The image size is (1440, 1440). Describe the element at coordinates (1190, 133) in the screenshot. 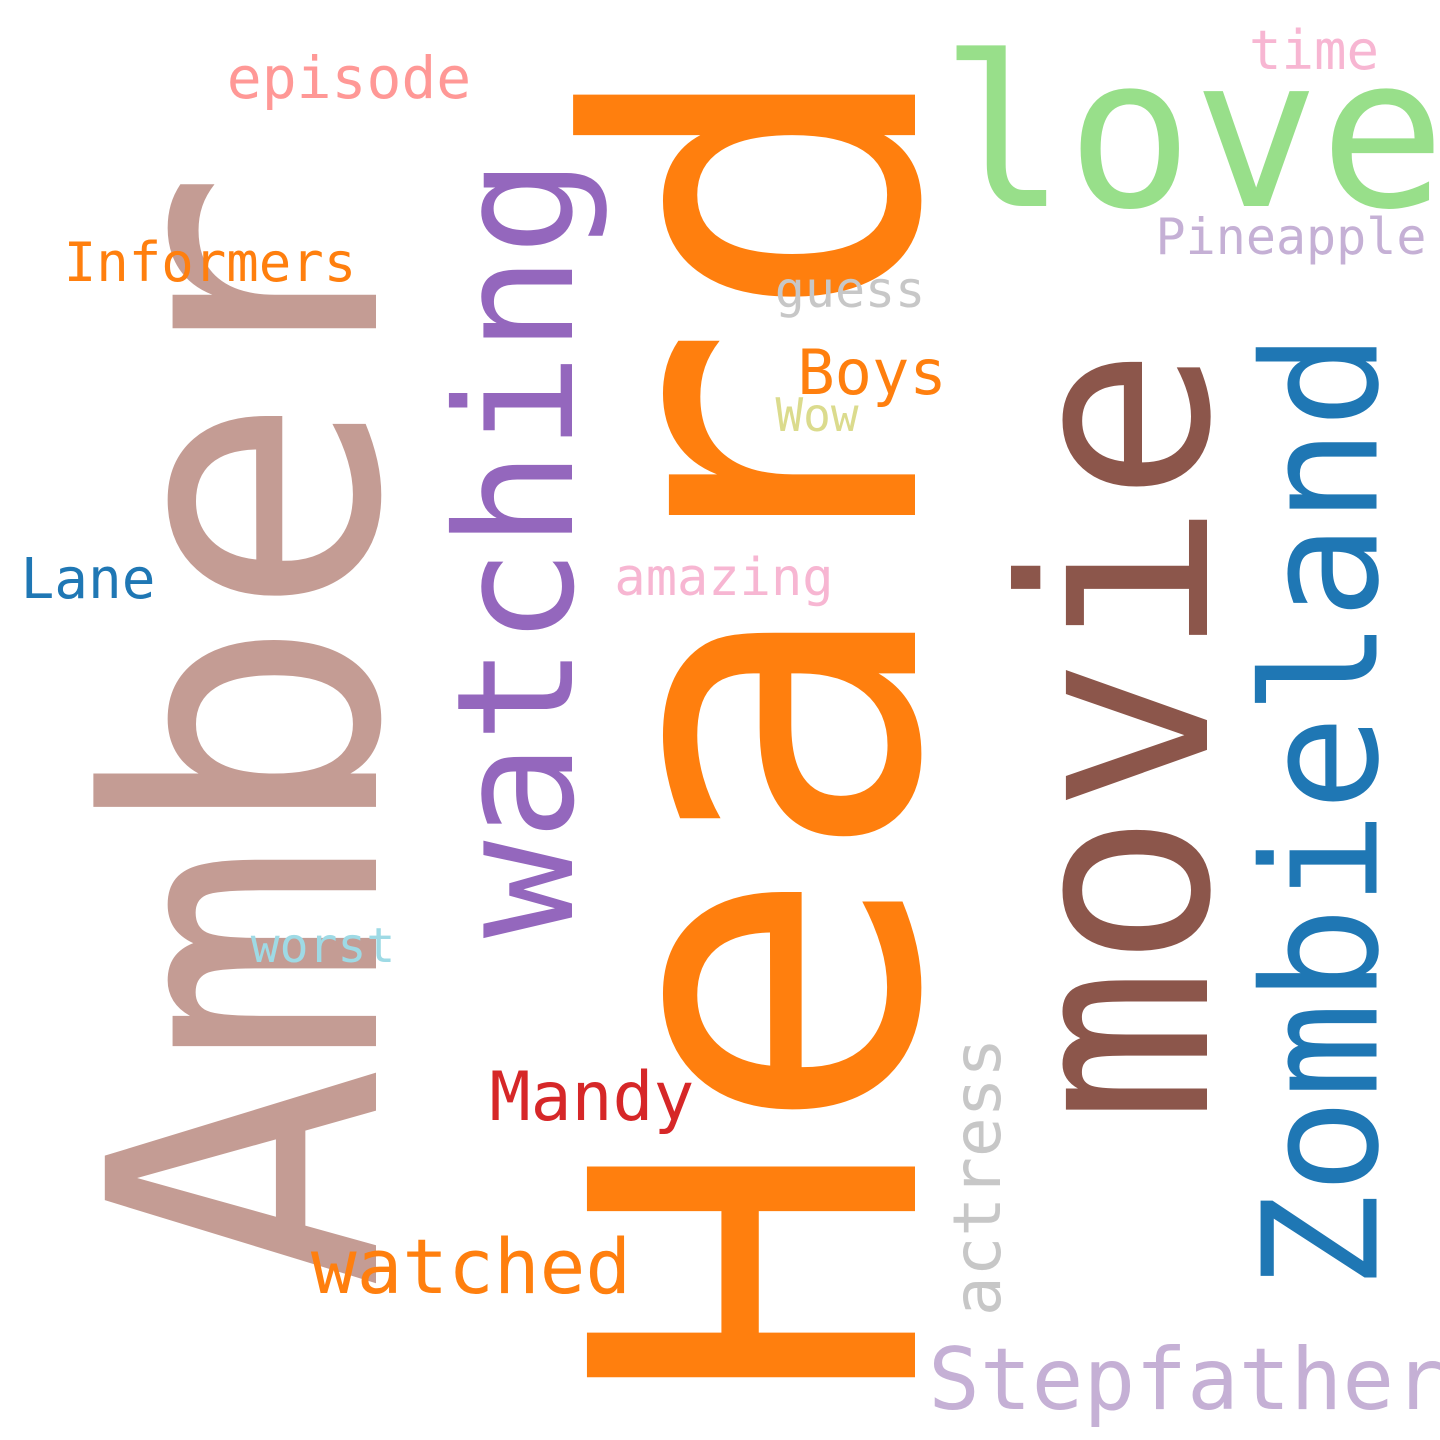

I see `word-love: love` at that location.